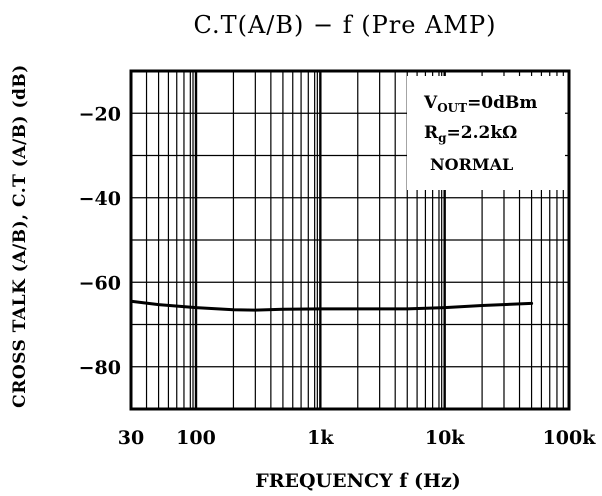 The image size is (602, 496). Describe the element at coordinates (502, 103) in the screenshot. I see `vout-value: =0dBm` at that location.